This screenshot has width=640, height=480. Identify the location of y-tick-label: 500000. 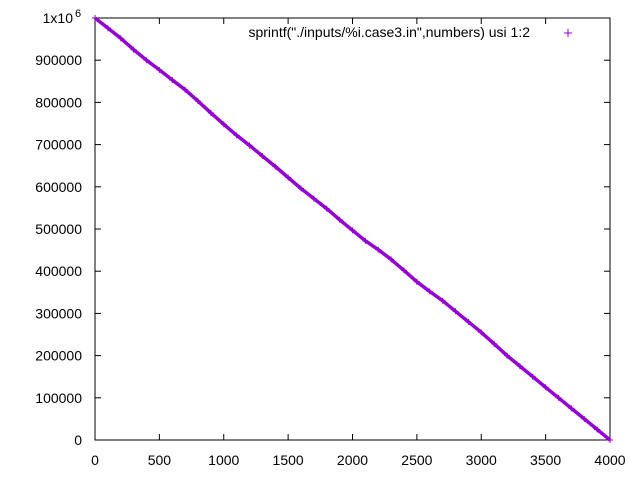
(58, 229).